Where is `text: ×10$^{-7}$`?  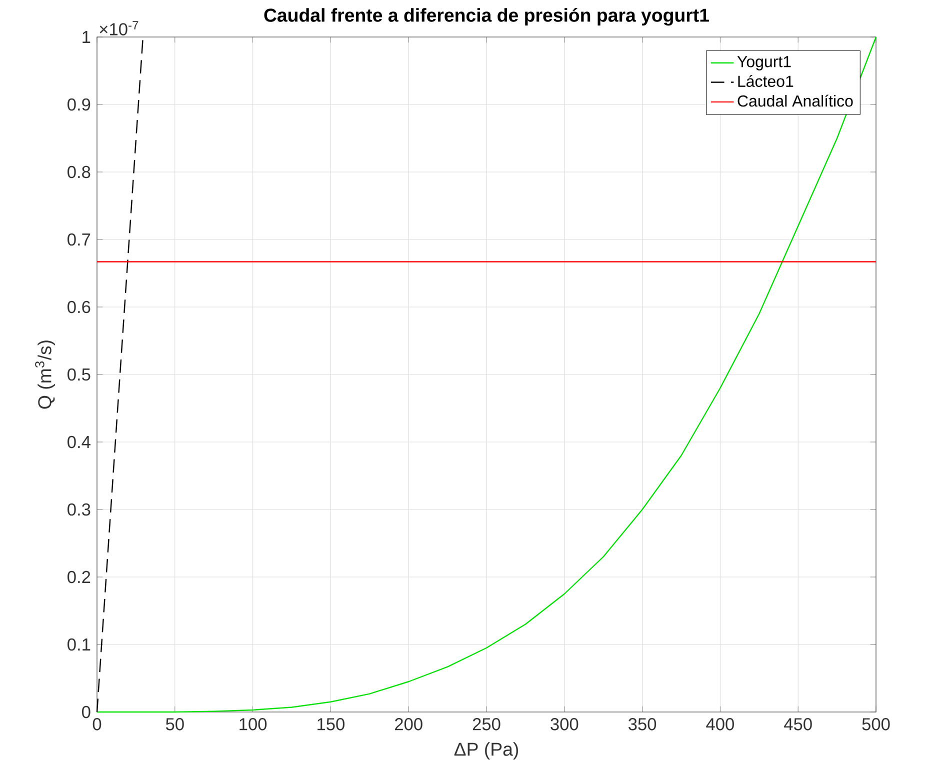 text: ×10$^{-7}$ is located at coordinates (119, 28).